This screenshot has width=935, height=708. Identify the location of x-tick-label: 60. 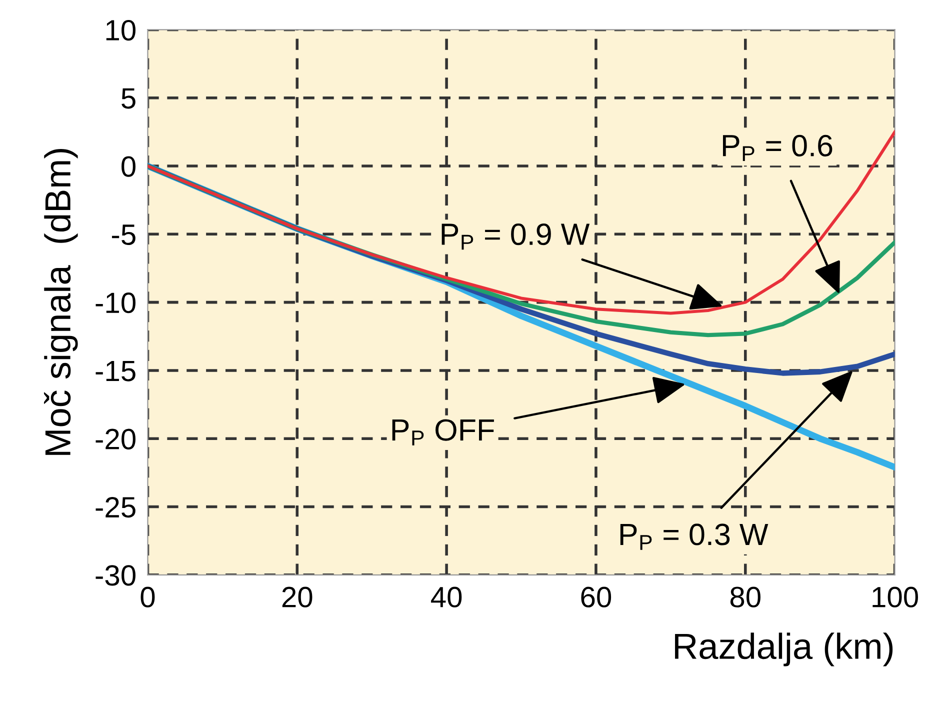
(596, 597).